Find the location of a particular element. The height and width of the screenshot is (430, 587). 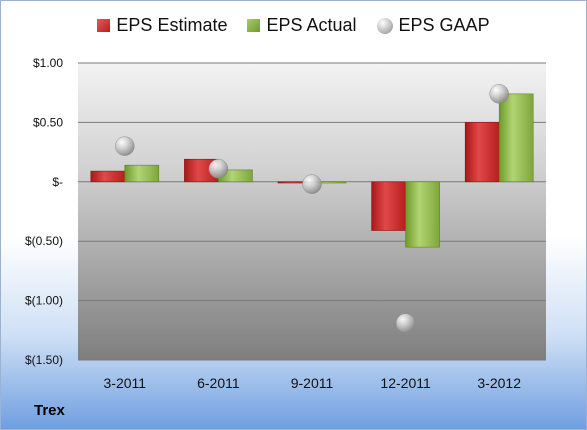

x-tick-label: 9-2011 is located at coordinates (312, 383).